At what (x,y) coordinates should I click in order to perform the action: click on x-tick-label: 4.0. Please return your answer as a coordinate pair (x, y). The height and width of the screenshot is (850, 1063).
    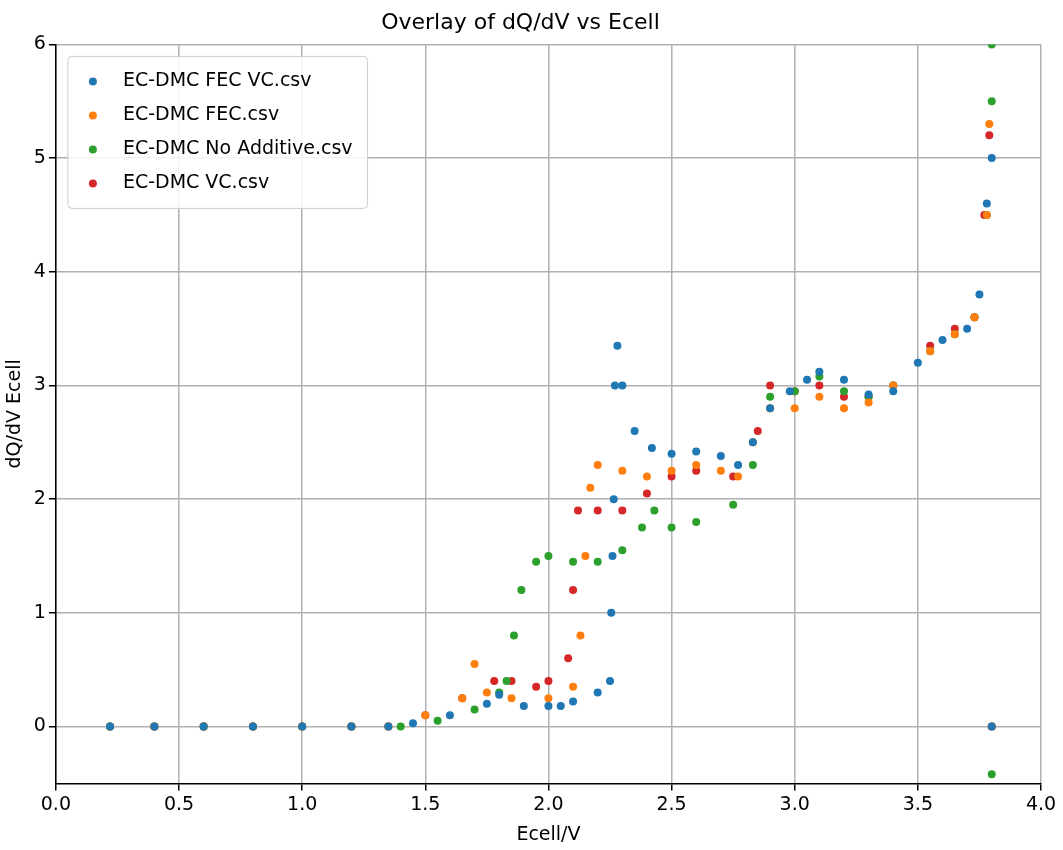
    Looking at the image, I should click on (1041, 802).